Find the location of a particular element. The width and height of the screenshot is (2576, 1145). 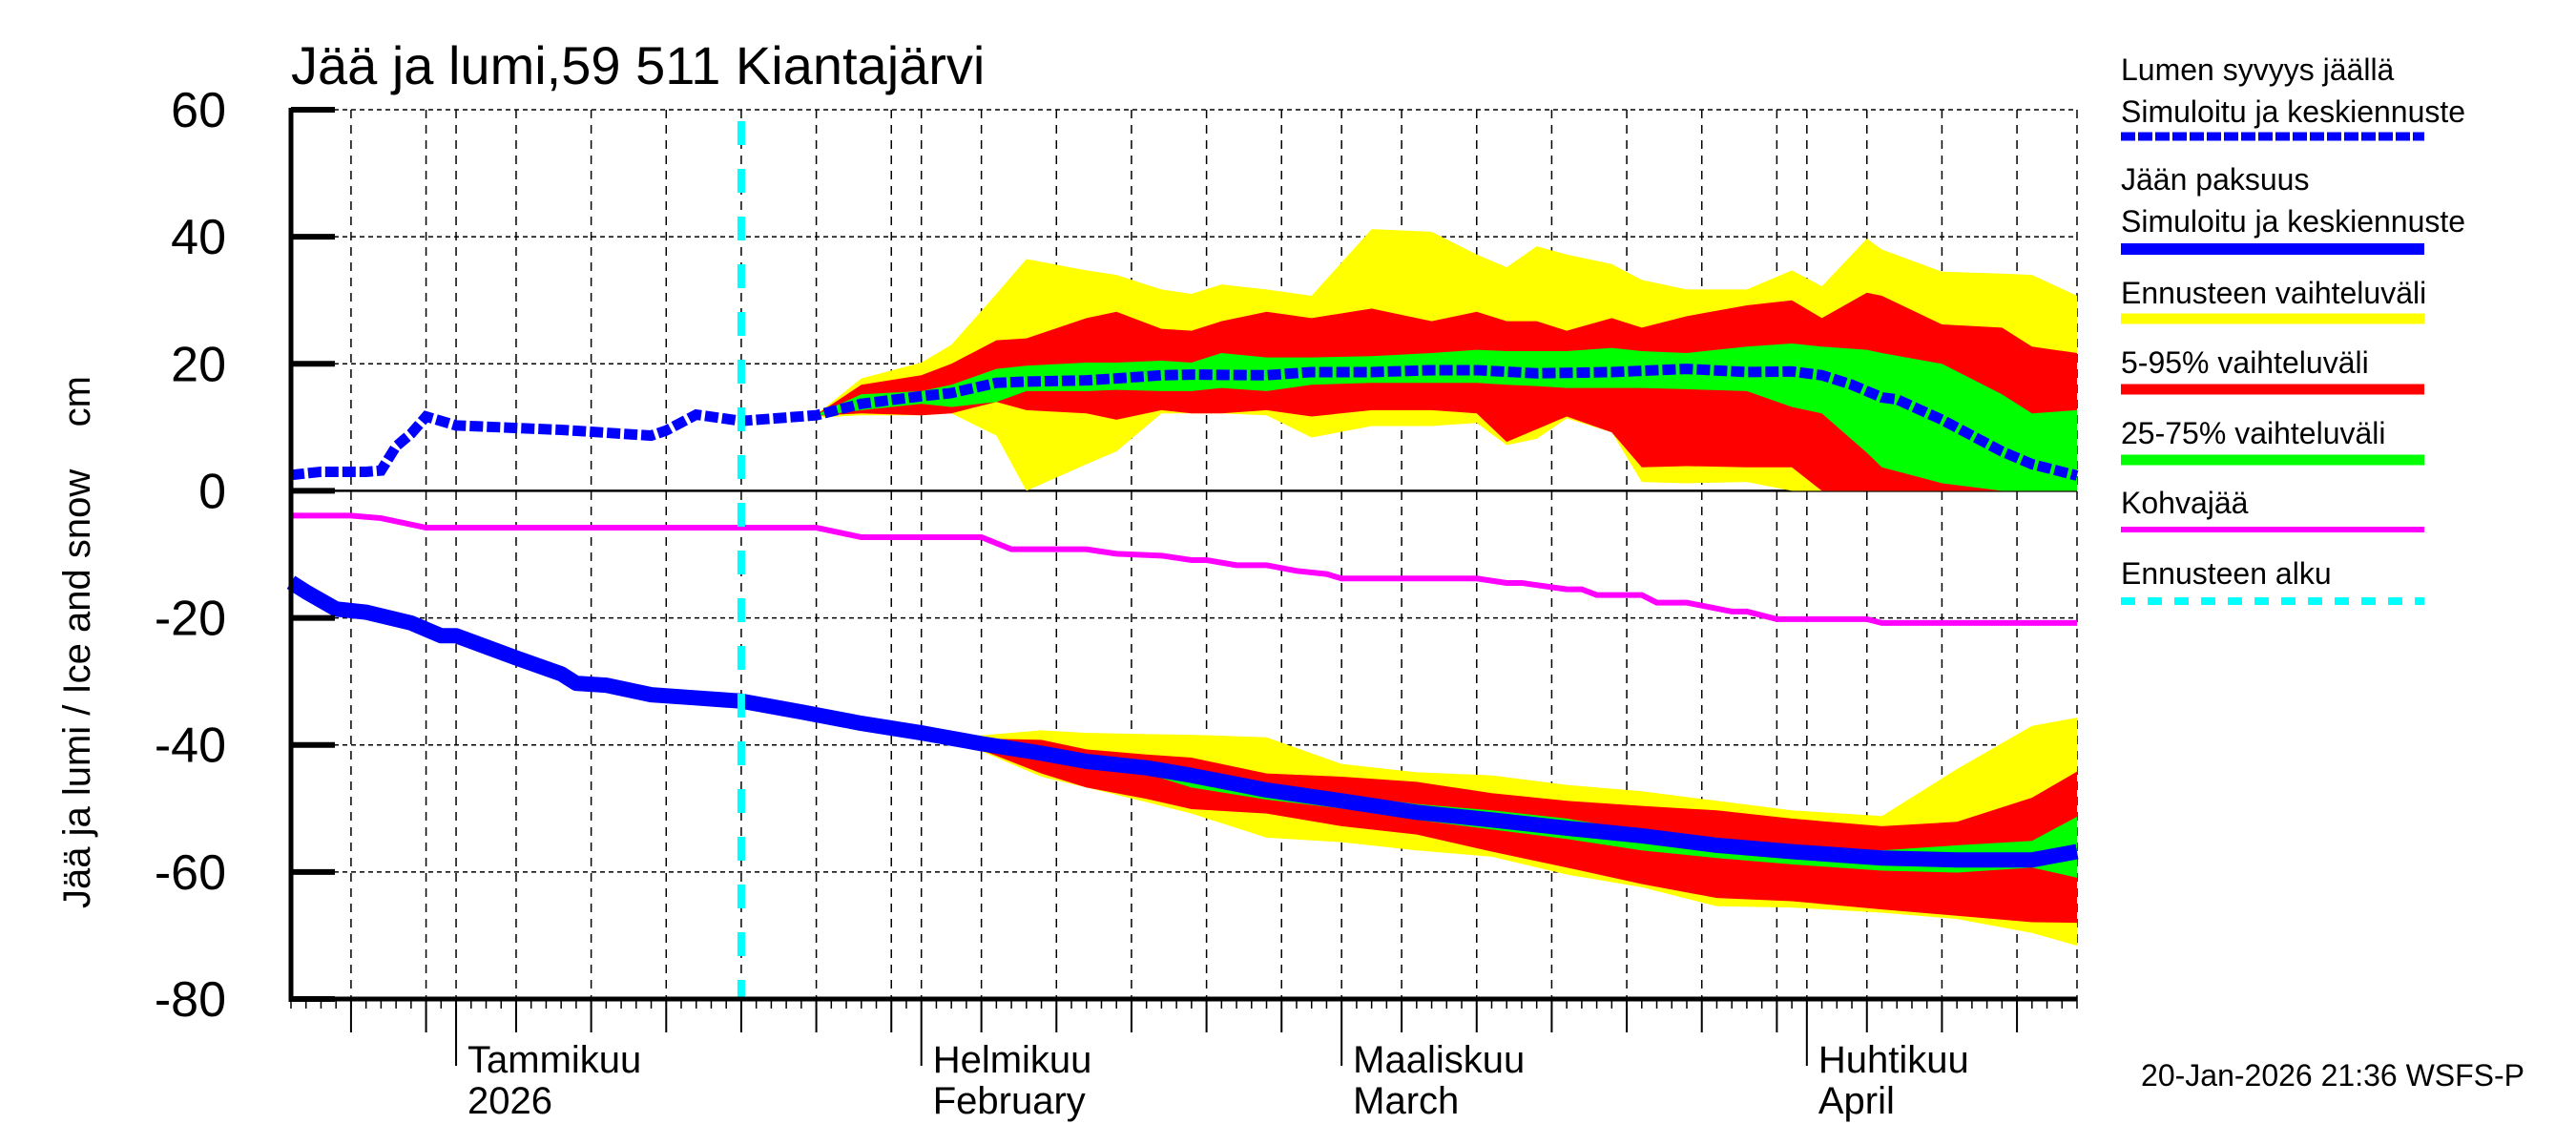

snow-5-95-band is located at coordinates (1446, 391).